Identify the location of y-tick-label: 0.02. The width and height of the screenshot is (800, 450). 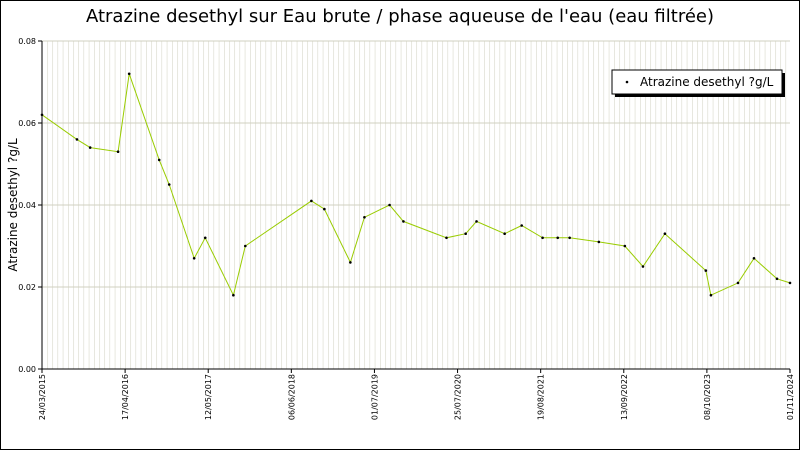
(27, 287).